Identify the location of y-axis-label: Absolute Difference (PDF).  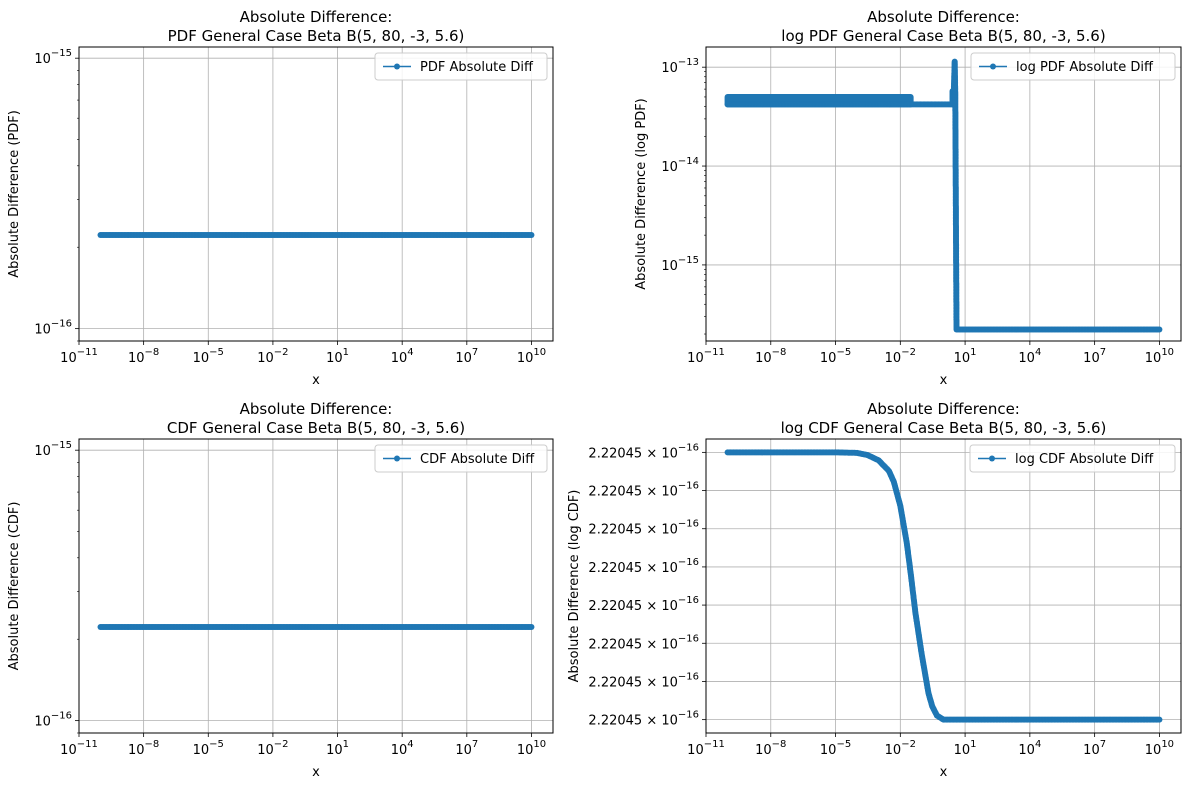
(14, 194).